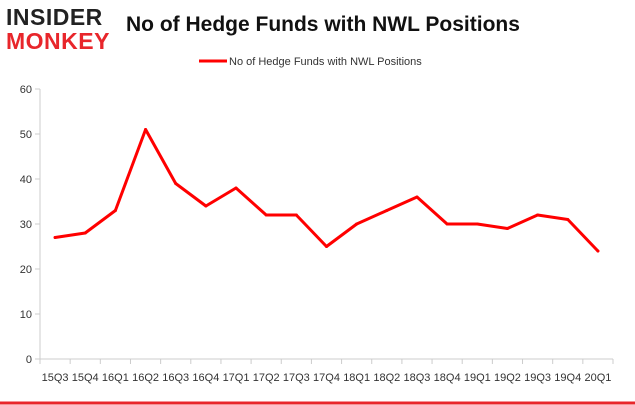  What do you see at coordinates (597, 378) in the screenshot?
I see `x-tick-label: 20Q1` at bounding box center [597, 378].